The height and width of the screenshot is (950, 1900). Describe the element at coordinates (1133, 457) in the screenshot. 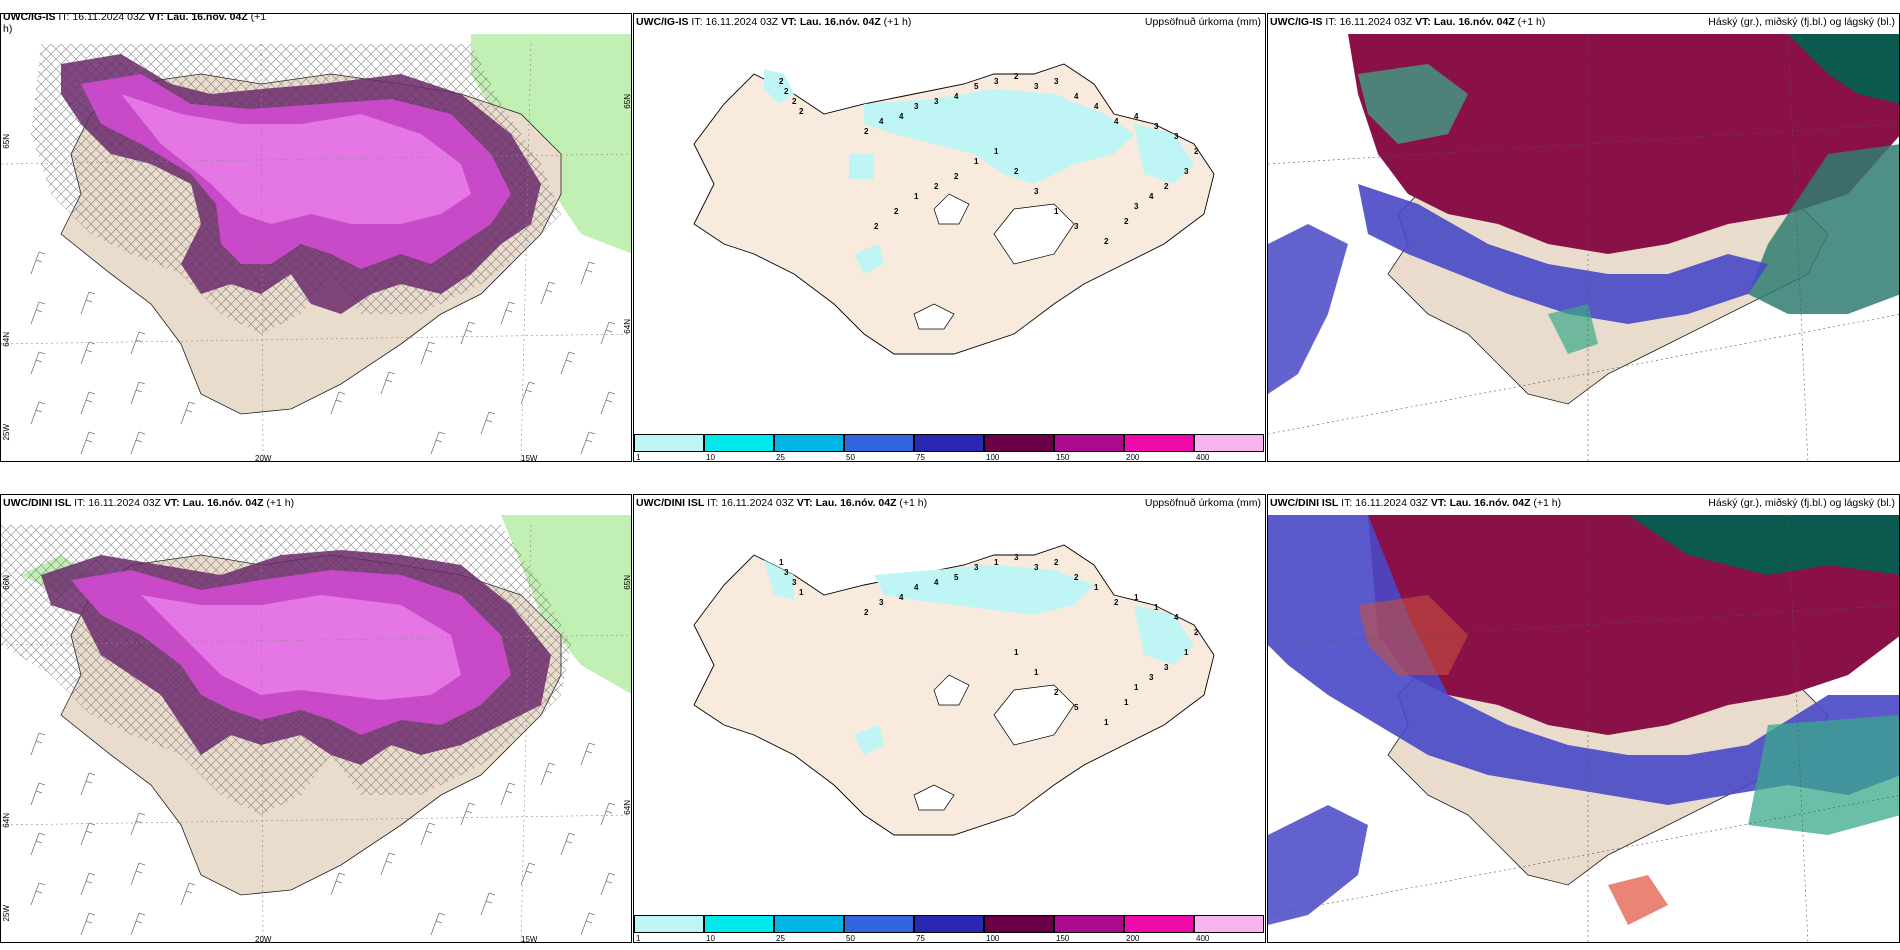

I see `colorbar-level-label: 200` at that location.